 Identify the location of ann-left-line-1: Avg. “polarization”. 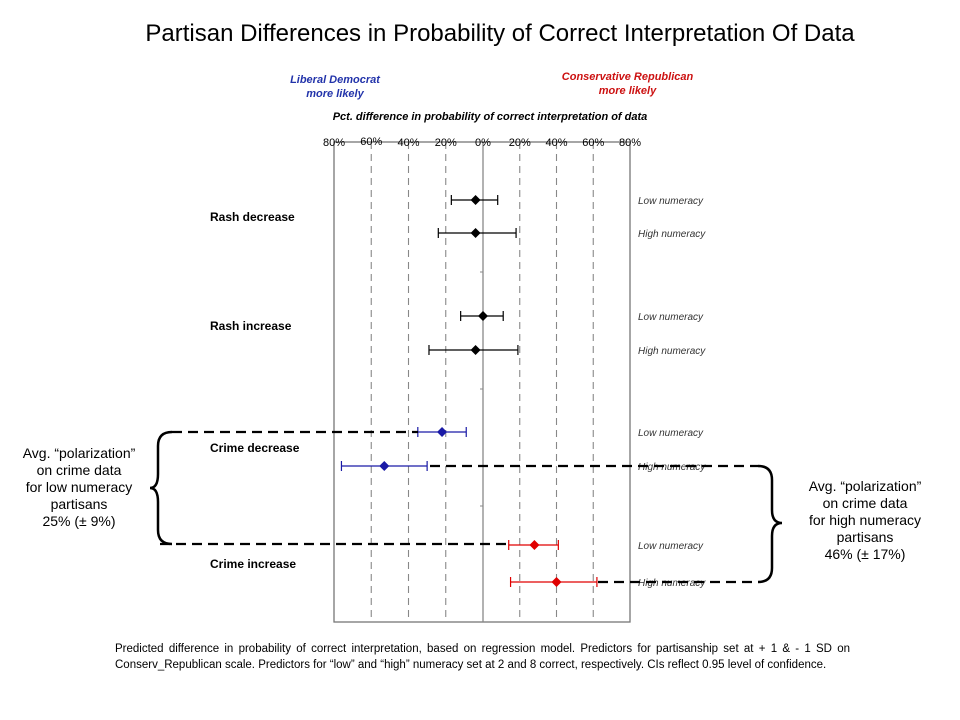
(79, 453).